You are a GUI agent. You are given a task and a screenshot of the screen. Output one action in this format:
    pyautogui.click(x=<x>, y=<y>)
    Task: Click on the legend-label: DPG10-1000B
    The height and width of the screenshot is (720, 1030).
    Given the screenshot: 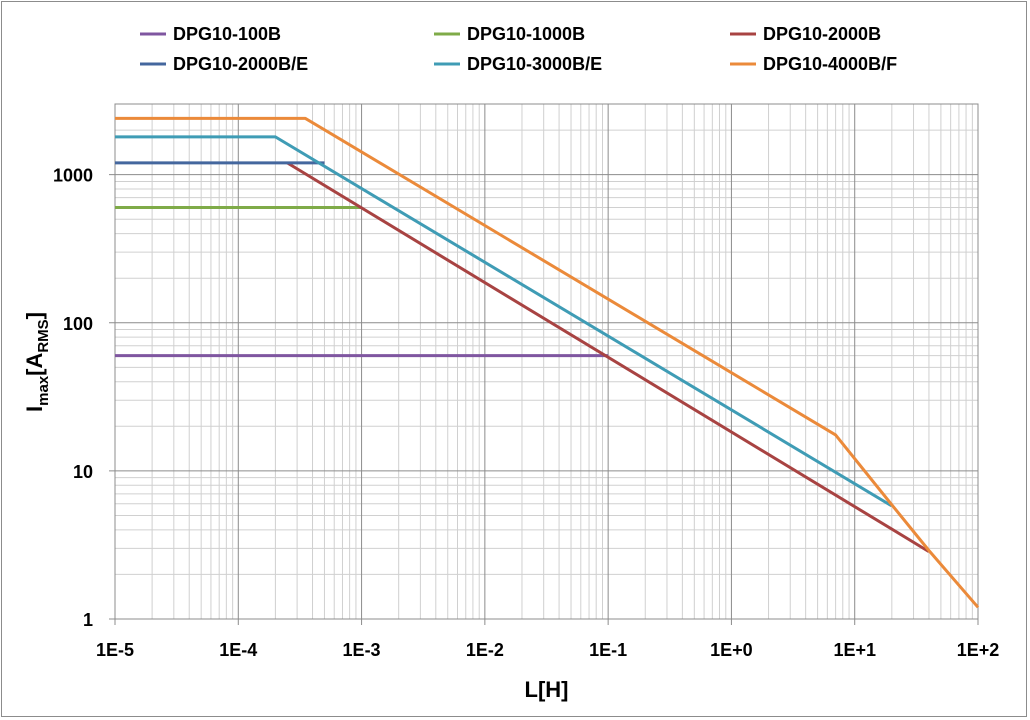 What is the action you would take?
    pyautogui.click(x=526, y=34)
    